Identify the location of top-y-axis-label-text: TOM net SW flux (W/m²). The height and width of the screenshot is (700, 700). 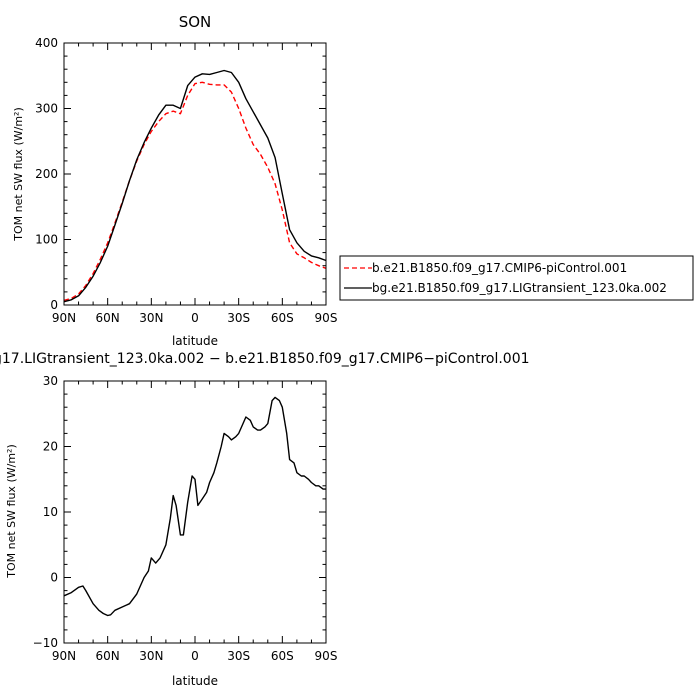
(18, 174).